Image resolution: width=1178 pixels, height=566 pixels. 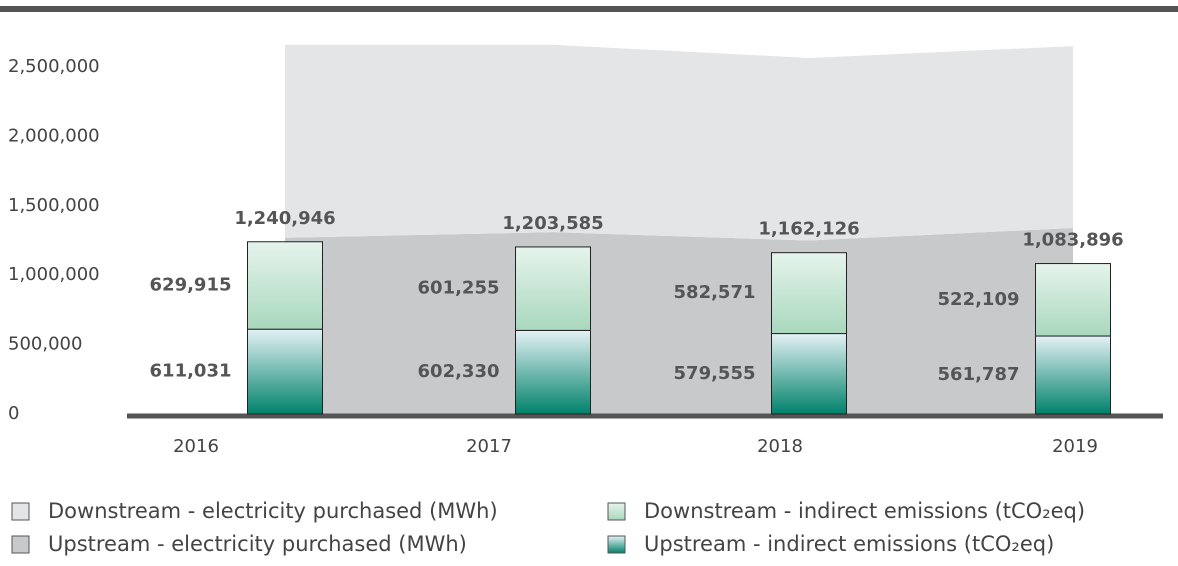 What do you see at coordinates (273, 511) in the screenshot?
I see `legend-label: Downstream - electricity purchased (MWh)` at bounding box center [273, 511].